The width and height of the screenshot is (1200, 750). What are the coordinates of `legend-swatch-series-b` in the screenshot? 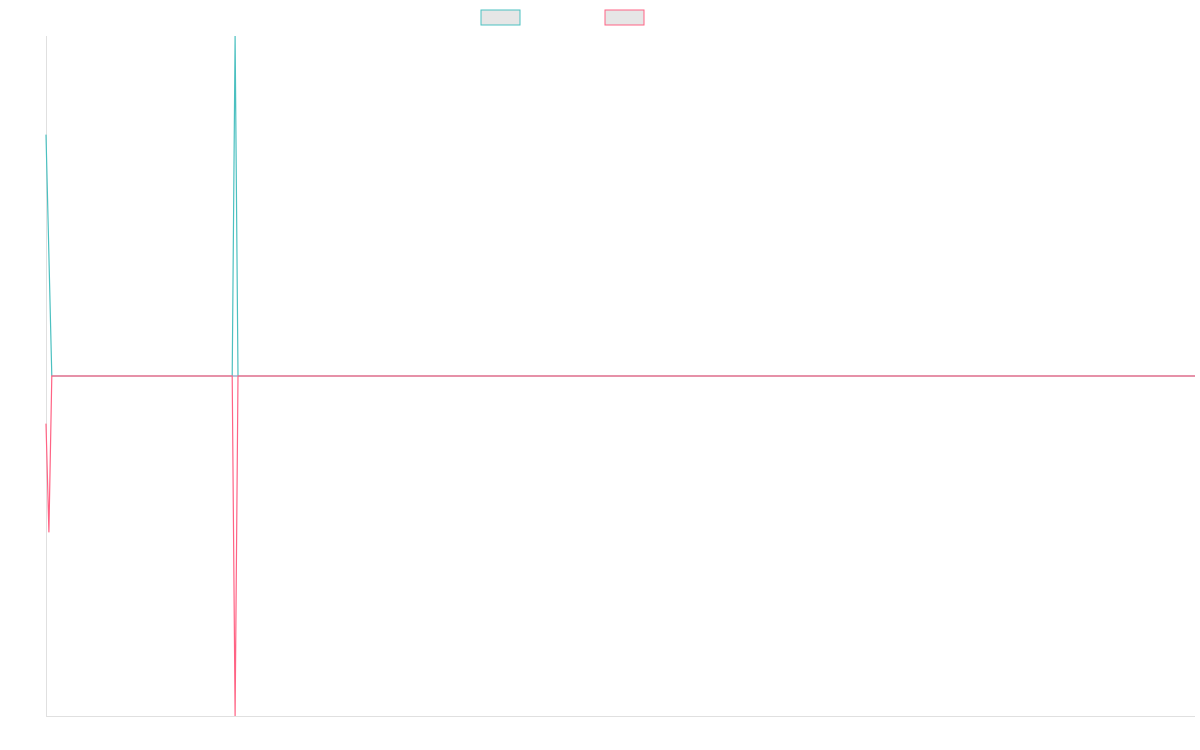 It's located at (624, 17).